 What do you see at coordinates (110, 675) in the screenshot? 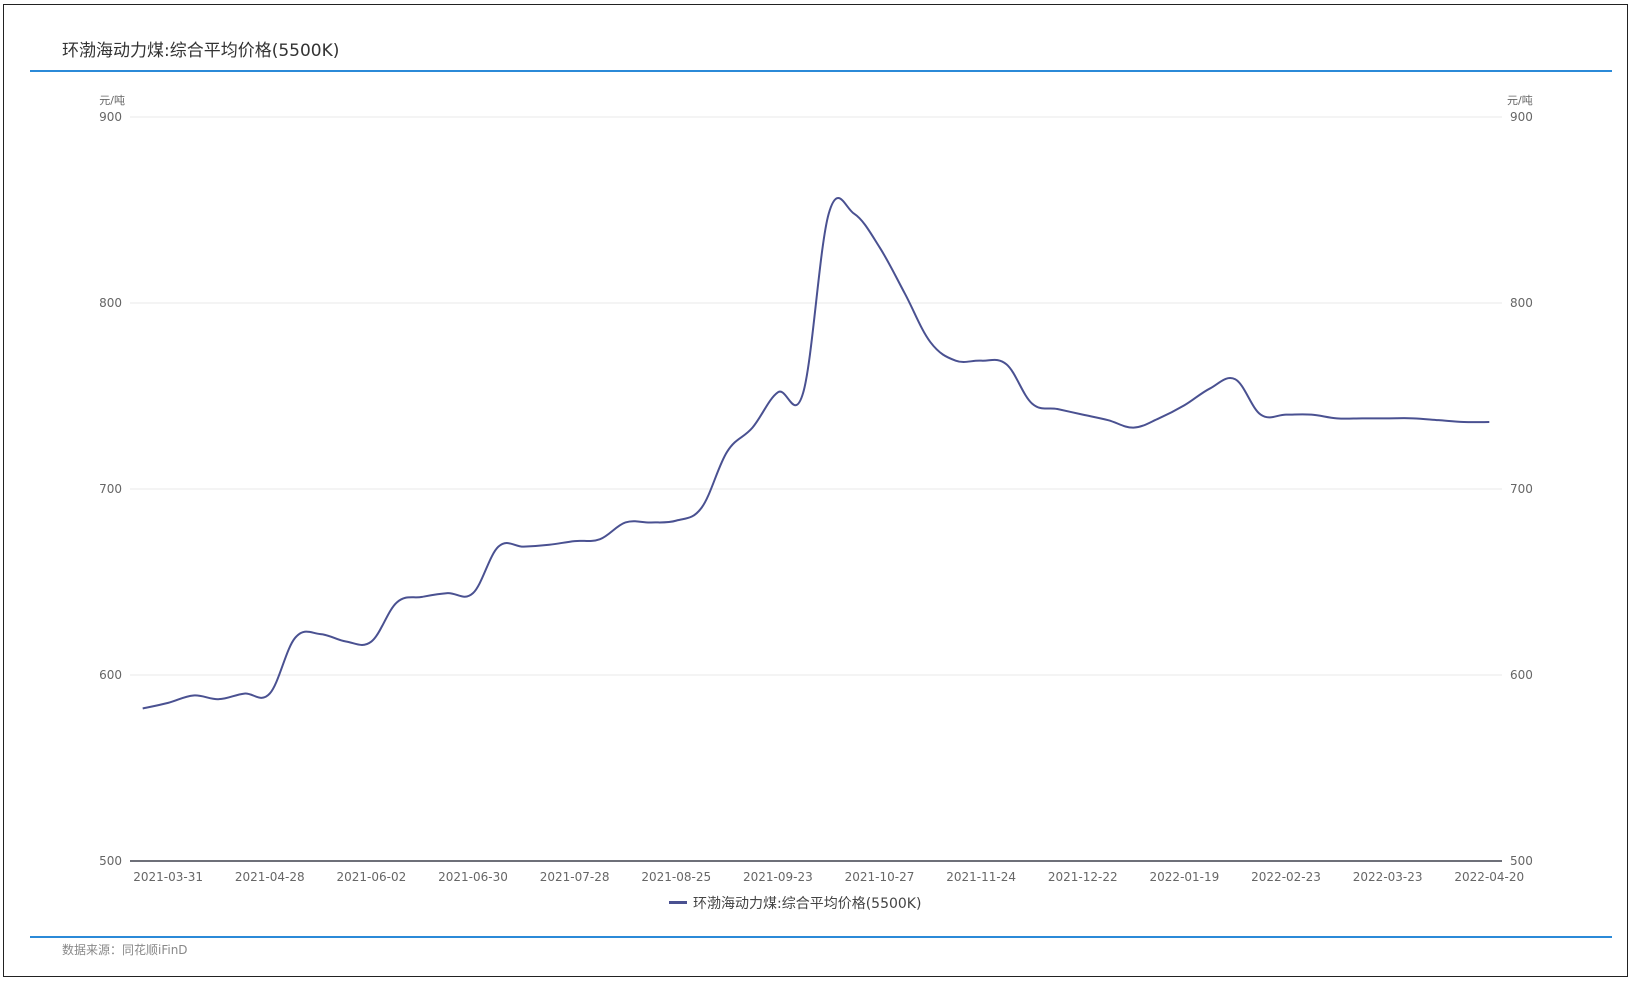
I see `y-tick-label-left: 600` at bounding box center [110, 675].